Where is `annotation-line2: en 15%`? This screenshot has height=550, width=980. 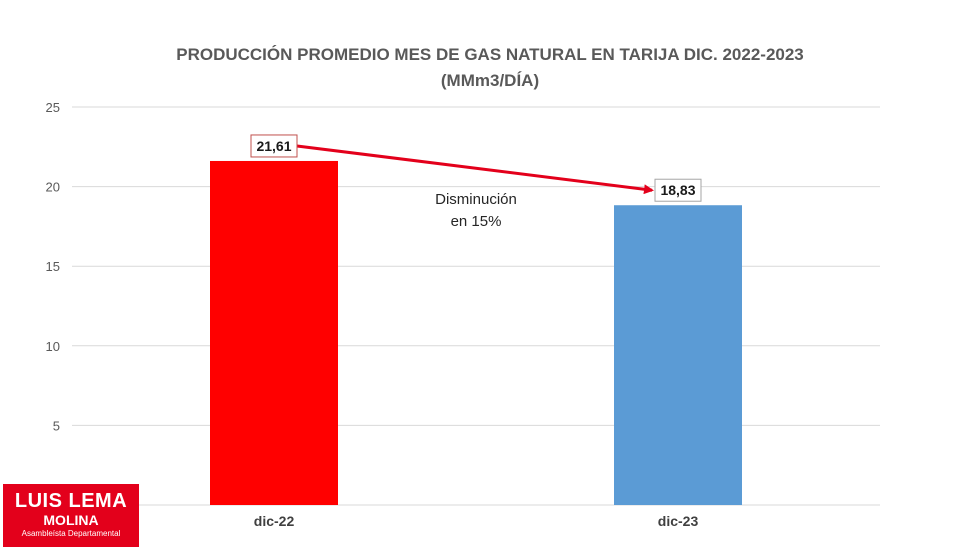 annotation-line2: en 15% is located at coordinates (476, 221).